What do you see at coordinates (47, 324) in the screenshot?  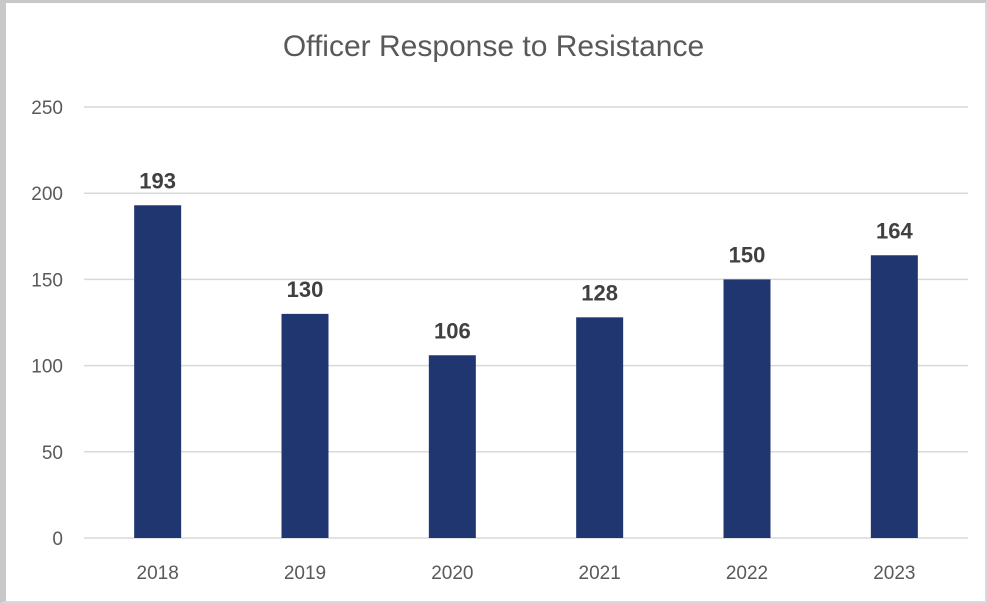 I see `y-axis-tick-labels: 0 50 100 150 200 250` at bounding box center [47, 324].